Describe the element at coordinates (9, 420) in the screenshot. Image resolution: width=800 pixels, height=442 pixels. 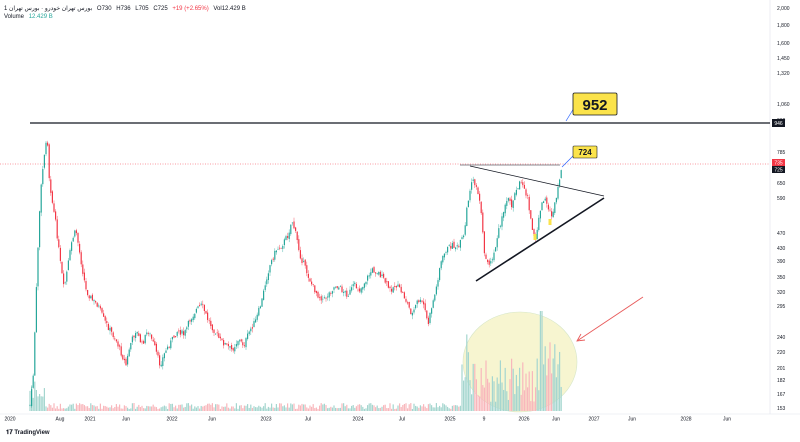
I see `x-tick-label: 2020` at that location.